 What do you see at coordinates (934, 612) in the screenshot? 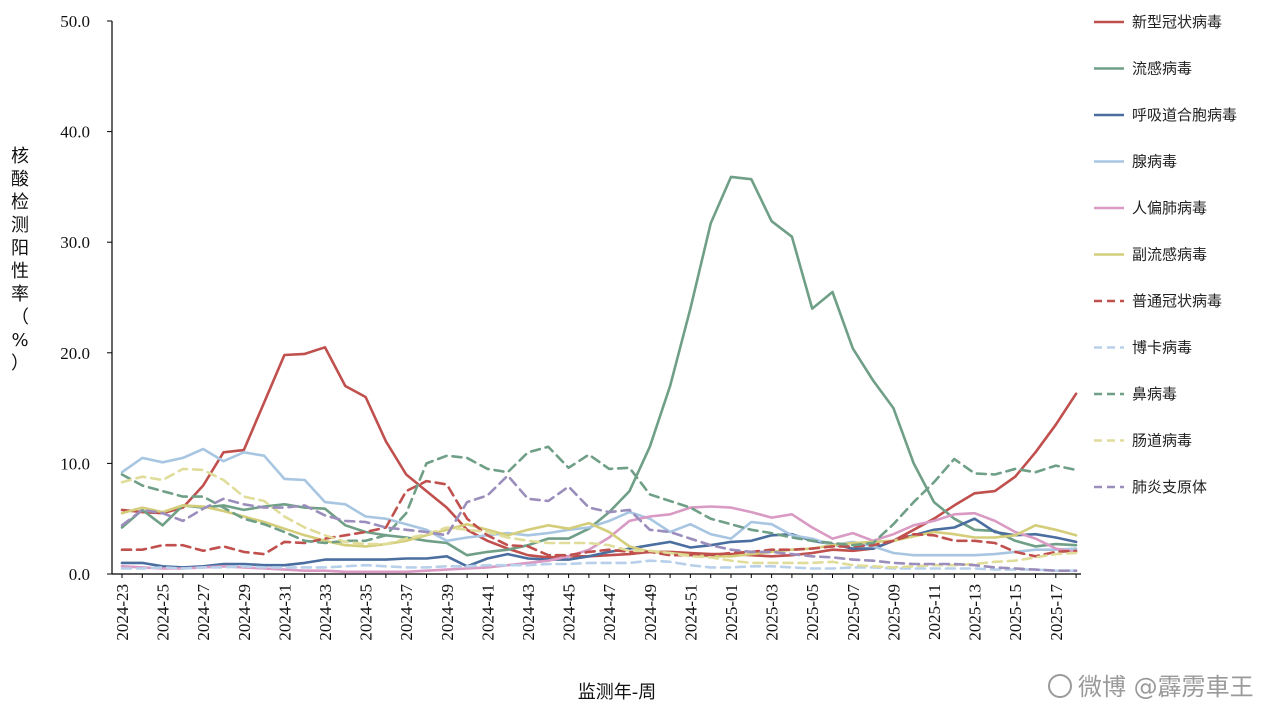
I see `x-tick-label: 2025-11` at bounding box center [934, 612].